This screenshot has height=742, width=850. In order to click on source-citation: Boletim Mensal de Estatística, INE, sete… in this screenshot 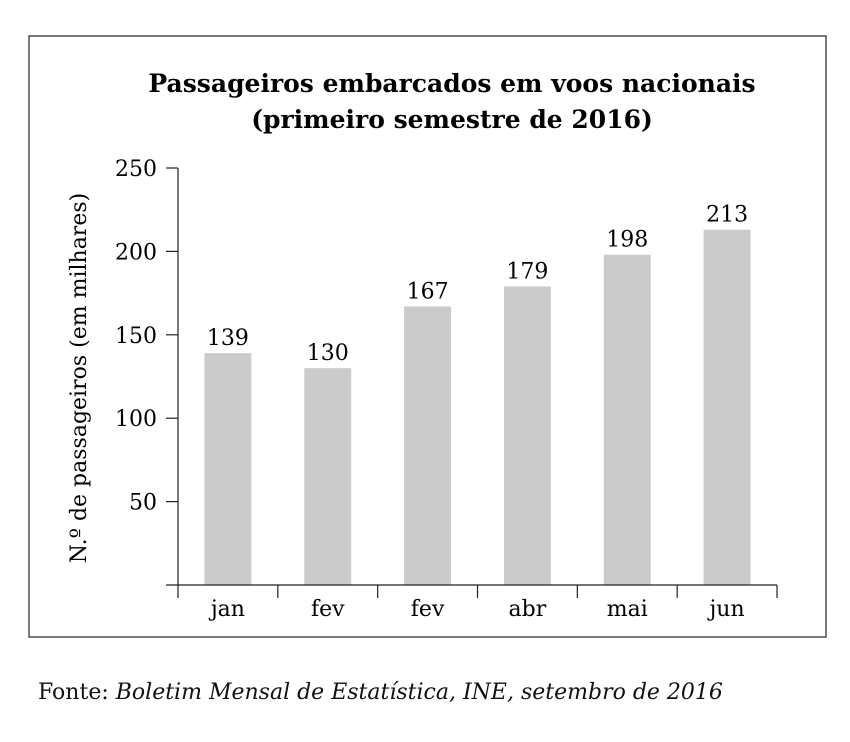, I will do `click(419, 692)`.